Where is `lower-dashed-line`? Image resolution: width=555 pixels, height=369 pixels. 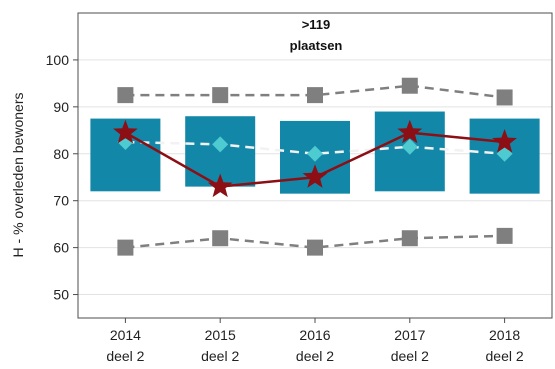
lower-dashed-line is located at coordinates (315, 241).